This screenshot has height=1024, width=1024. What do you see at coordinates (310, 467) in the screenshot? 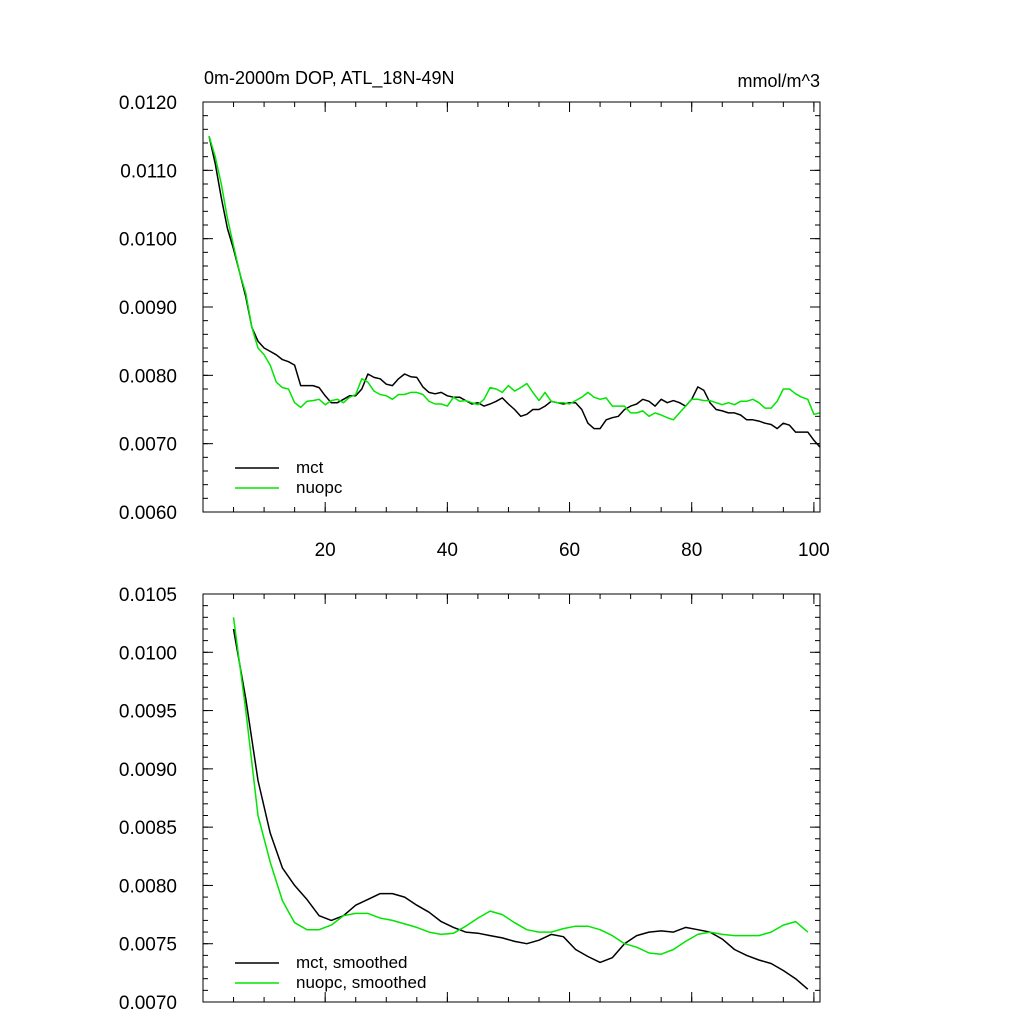
I see `legend-label: mct` at bounding box center [310, 467].